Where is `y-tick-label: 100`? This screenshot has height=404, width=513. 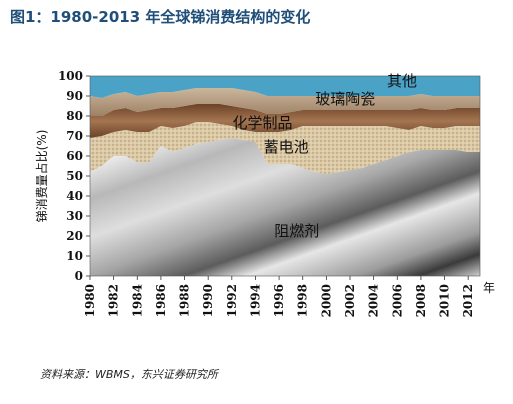
y-tick-label: 100 is located at coordinates (70, 76).